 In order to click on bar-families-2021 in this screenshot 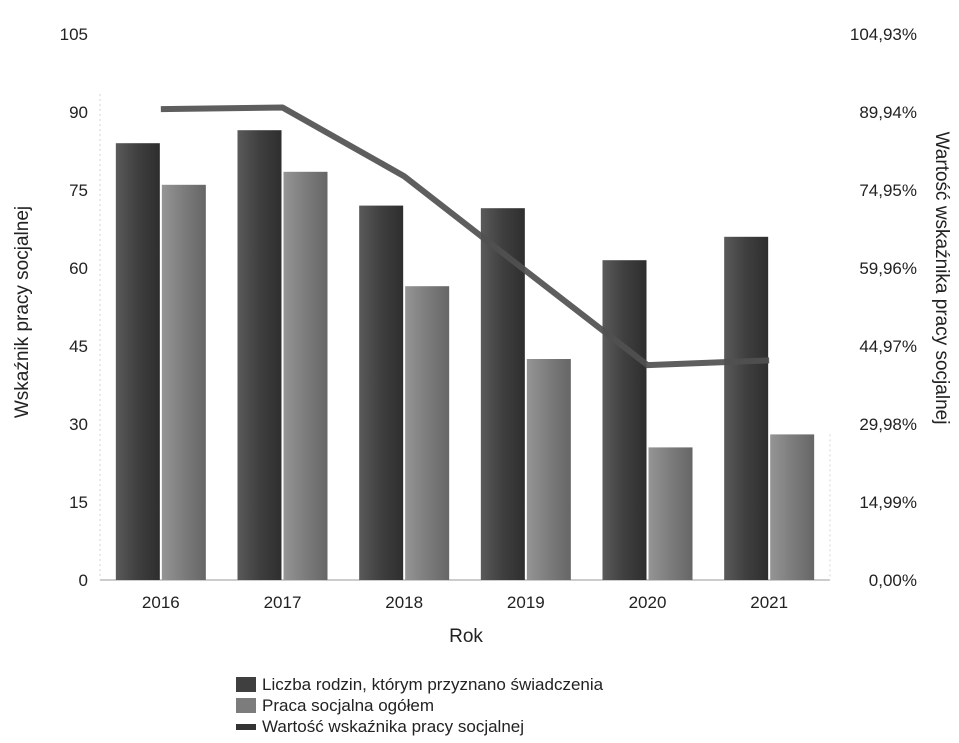, I will do `click(746, 408)`.